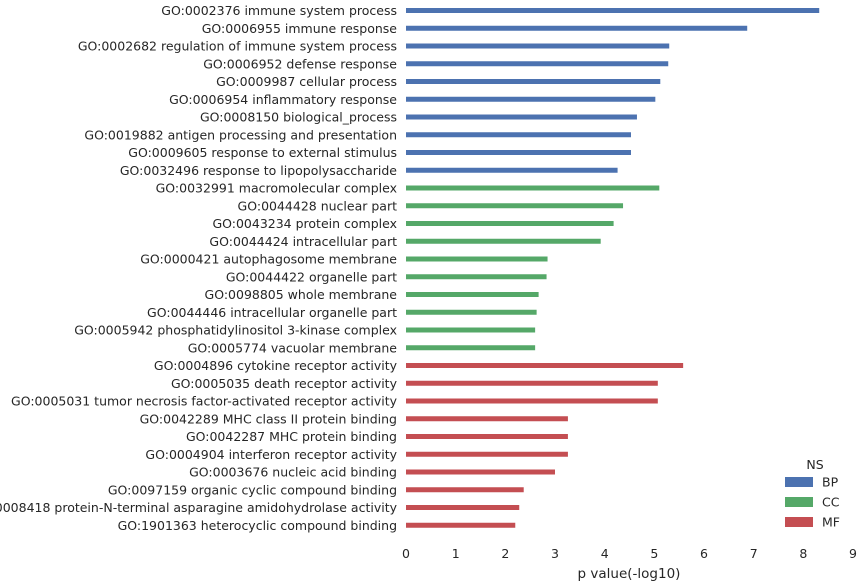  What do you see at coordinates (276, 365) in the screenshot?
I see `y-tick-label: GO:0004896 cytokine receptor activity` at bounding box center [276, 365].